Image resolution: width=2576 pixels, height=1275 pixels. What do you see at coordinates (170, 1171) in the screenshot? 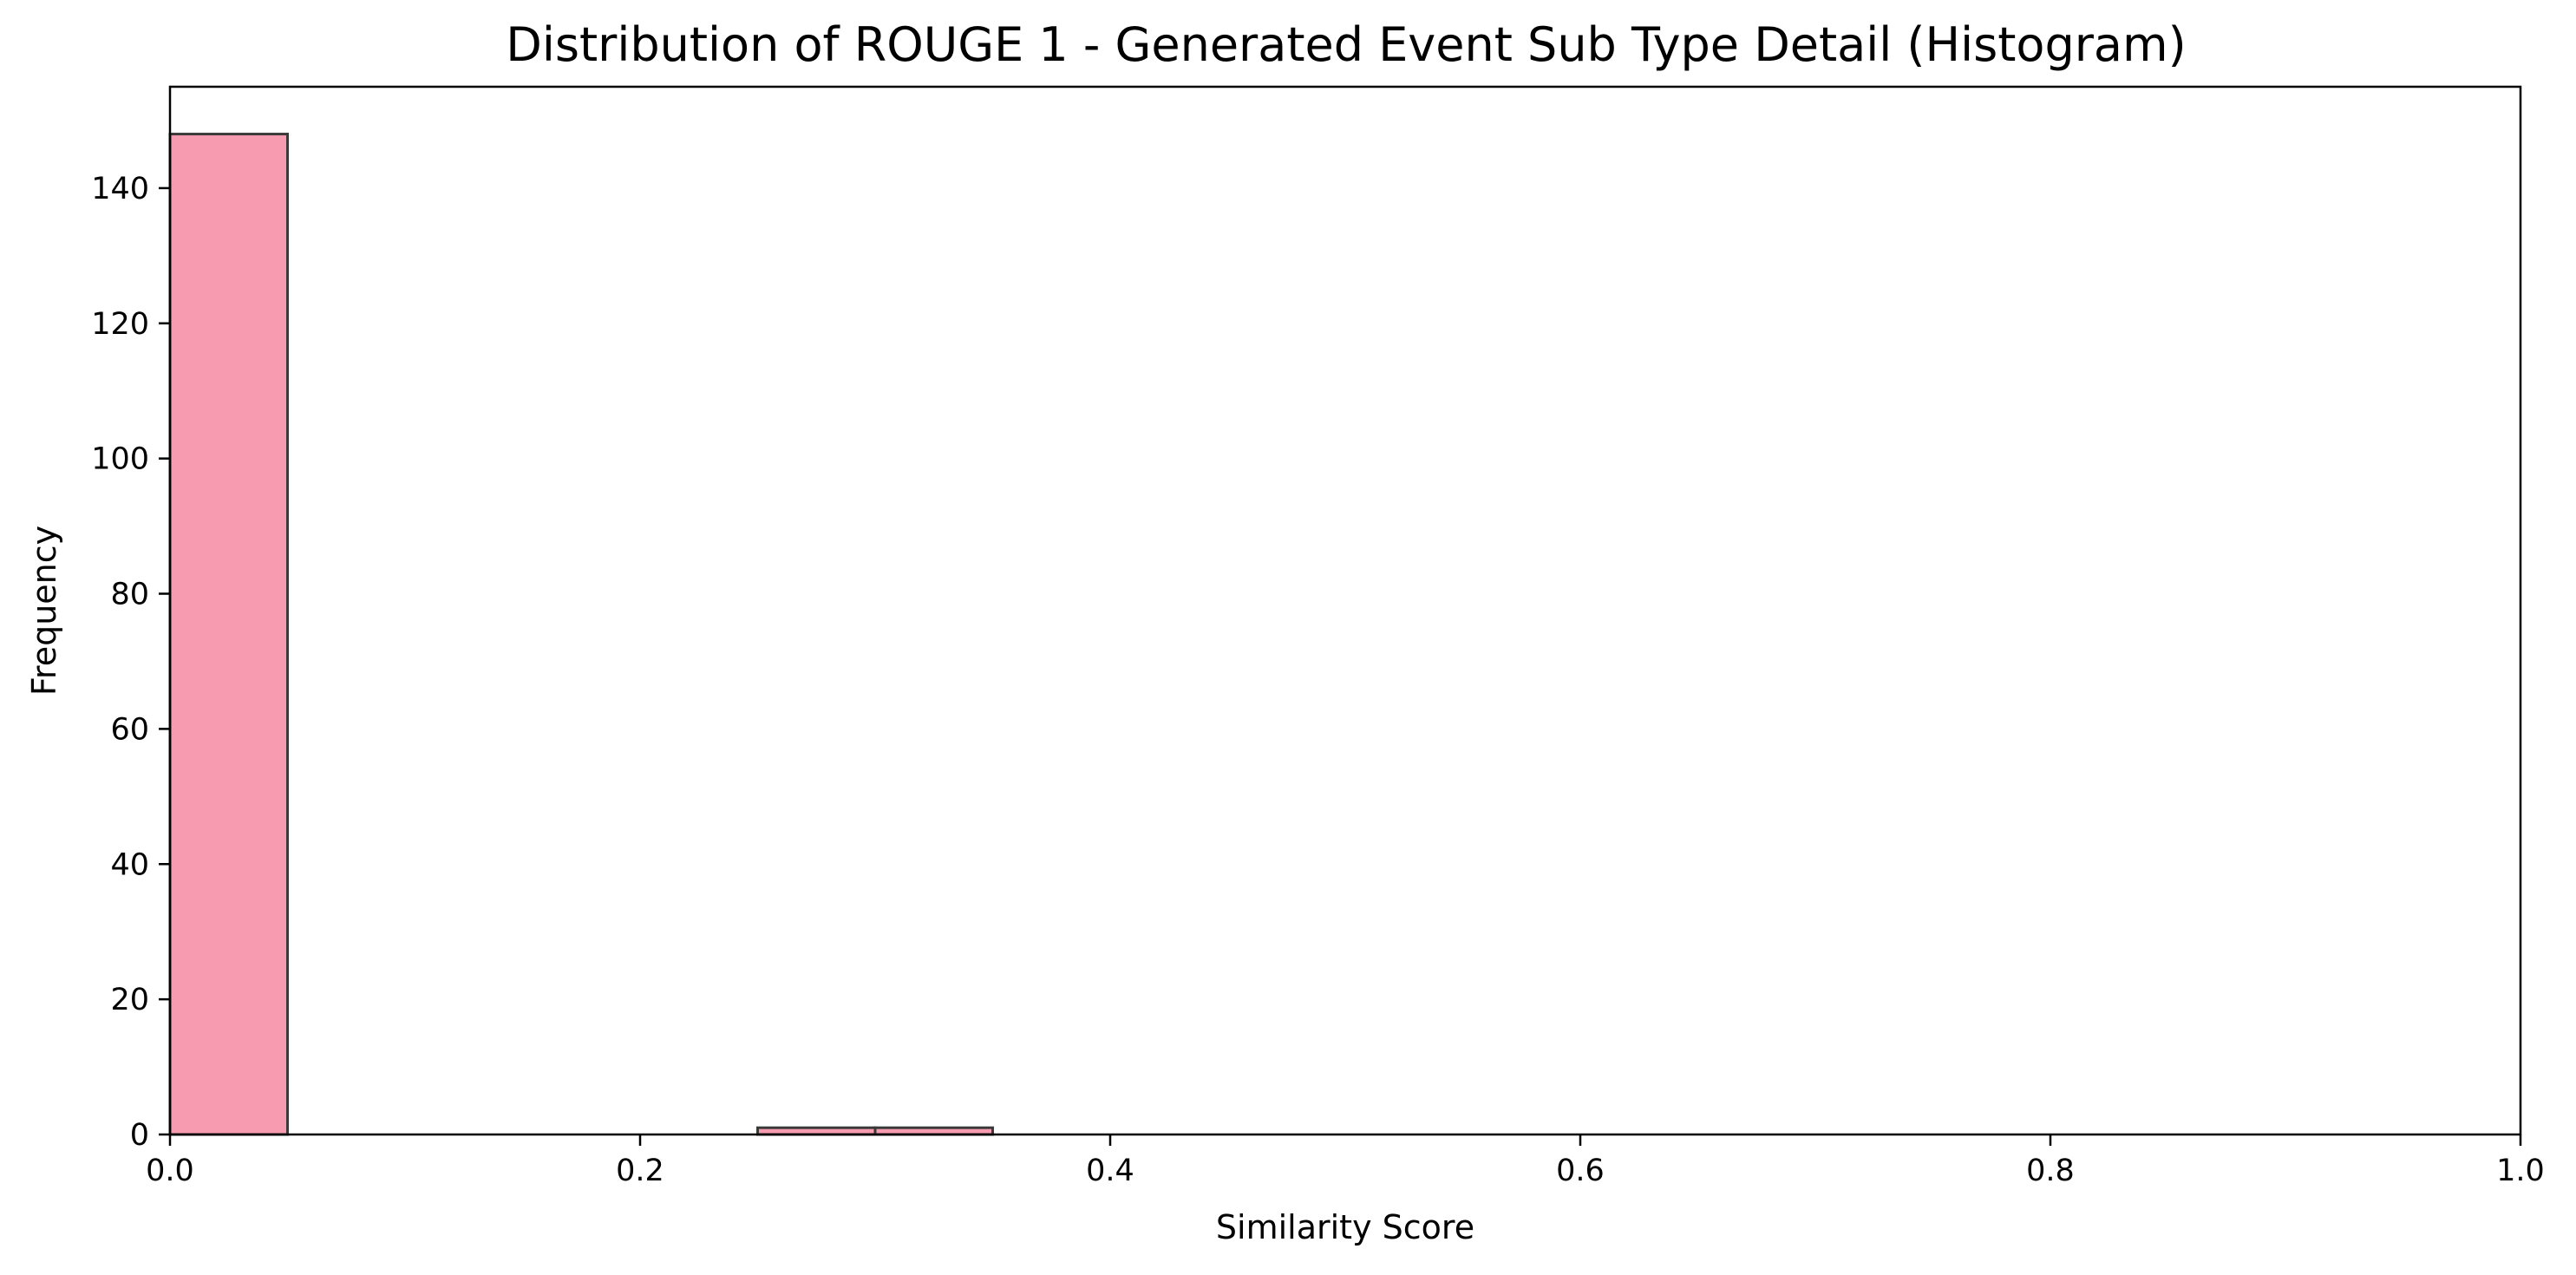
I see `x-tick-label: 0.0` at bounding box center [170, 1171].